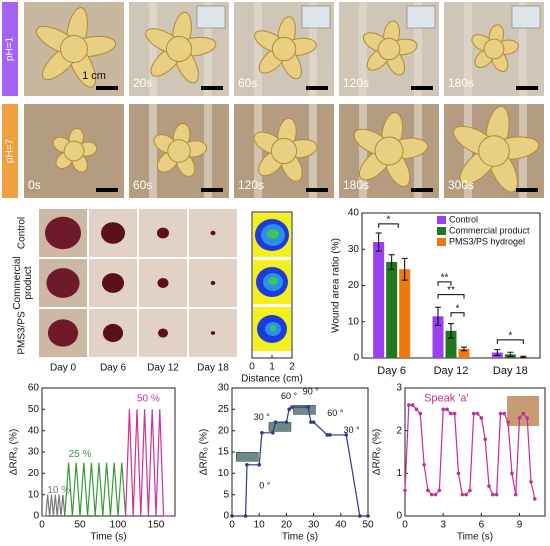 This screenshot has width=550, height=546. What do you see at coordinates (461, 185) in the screenshot?
I see `time-label: 300s` at bounding box center [461, 185].